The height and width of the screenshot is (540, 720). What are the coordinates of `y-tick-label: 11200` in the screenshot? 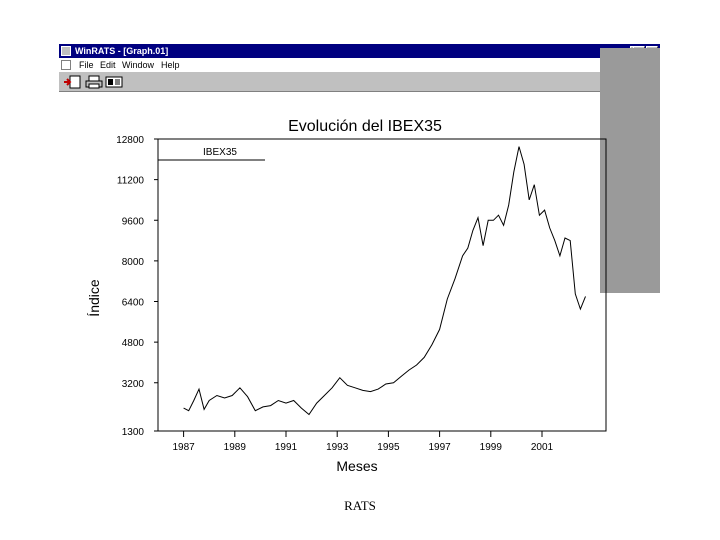 It's located at (131, 181).